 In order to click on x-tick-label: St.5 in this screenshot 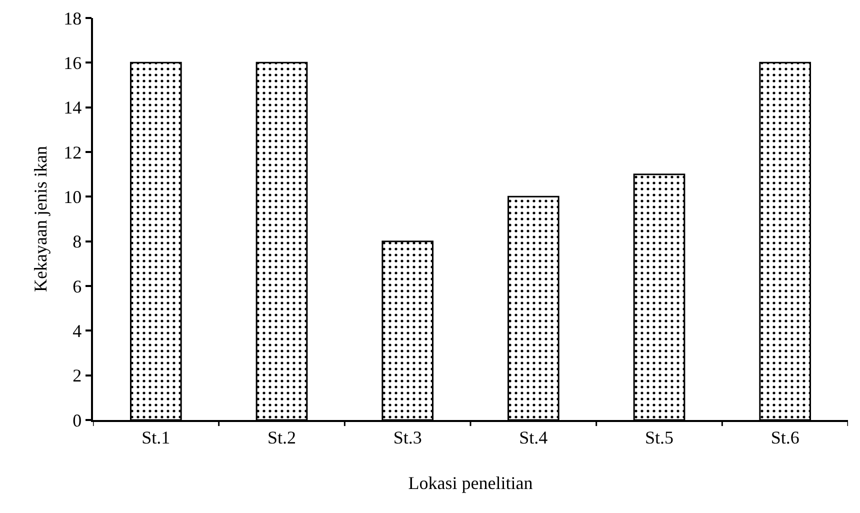, I will do `click(659, 437)`.